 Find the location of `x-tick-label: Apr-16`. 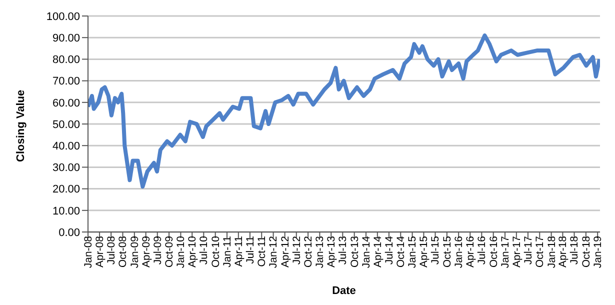

x-tick-label: Apr-16 is located at coordinates (470, 252).